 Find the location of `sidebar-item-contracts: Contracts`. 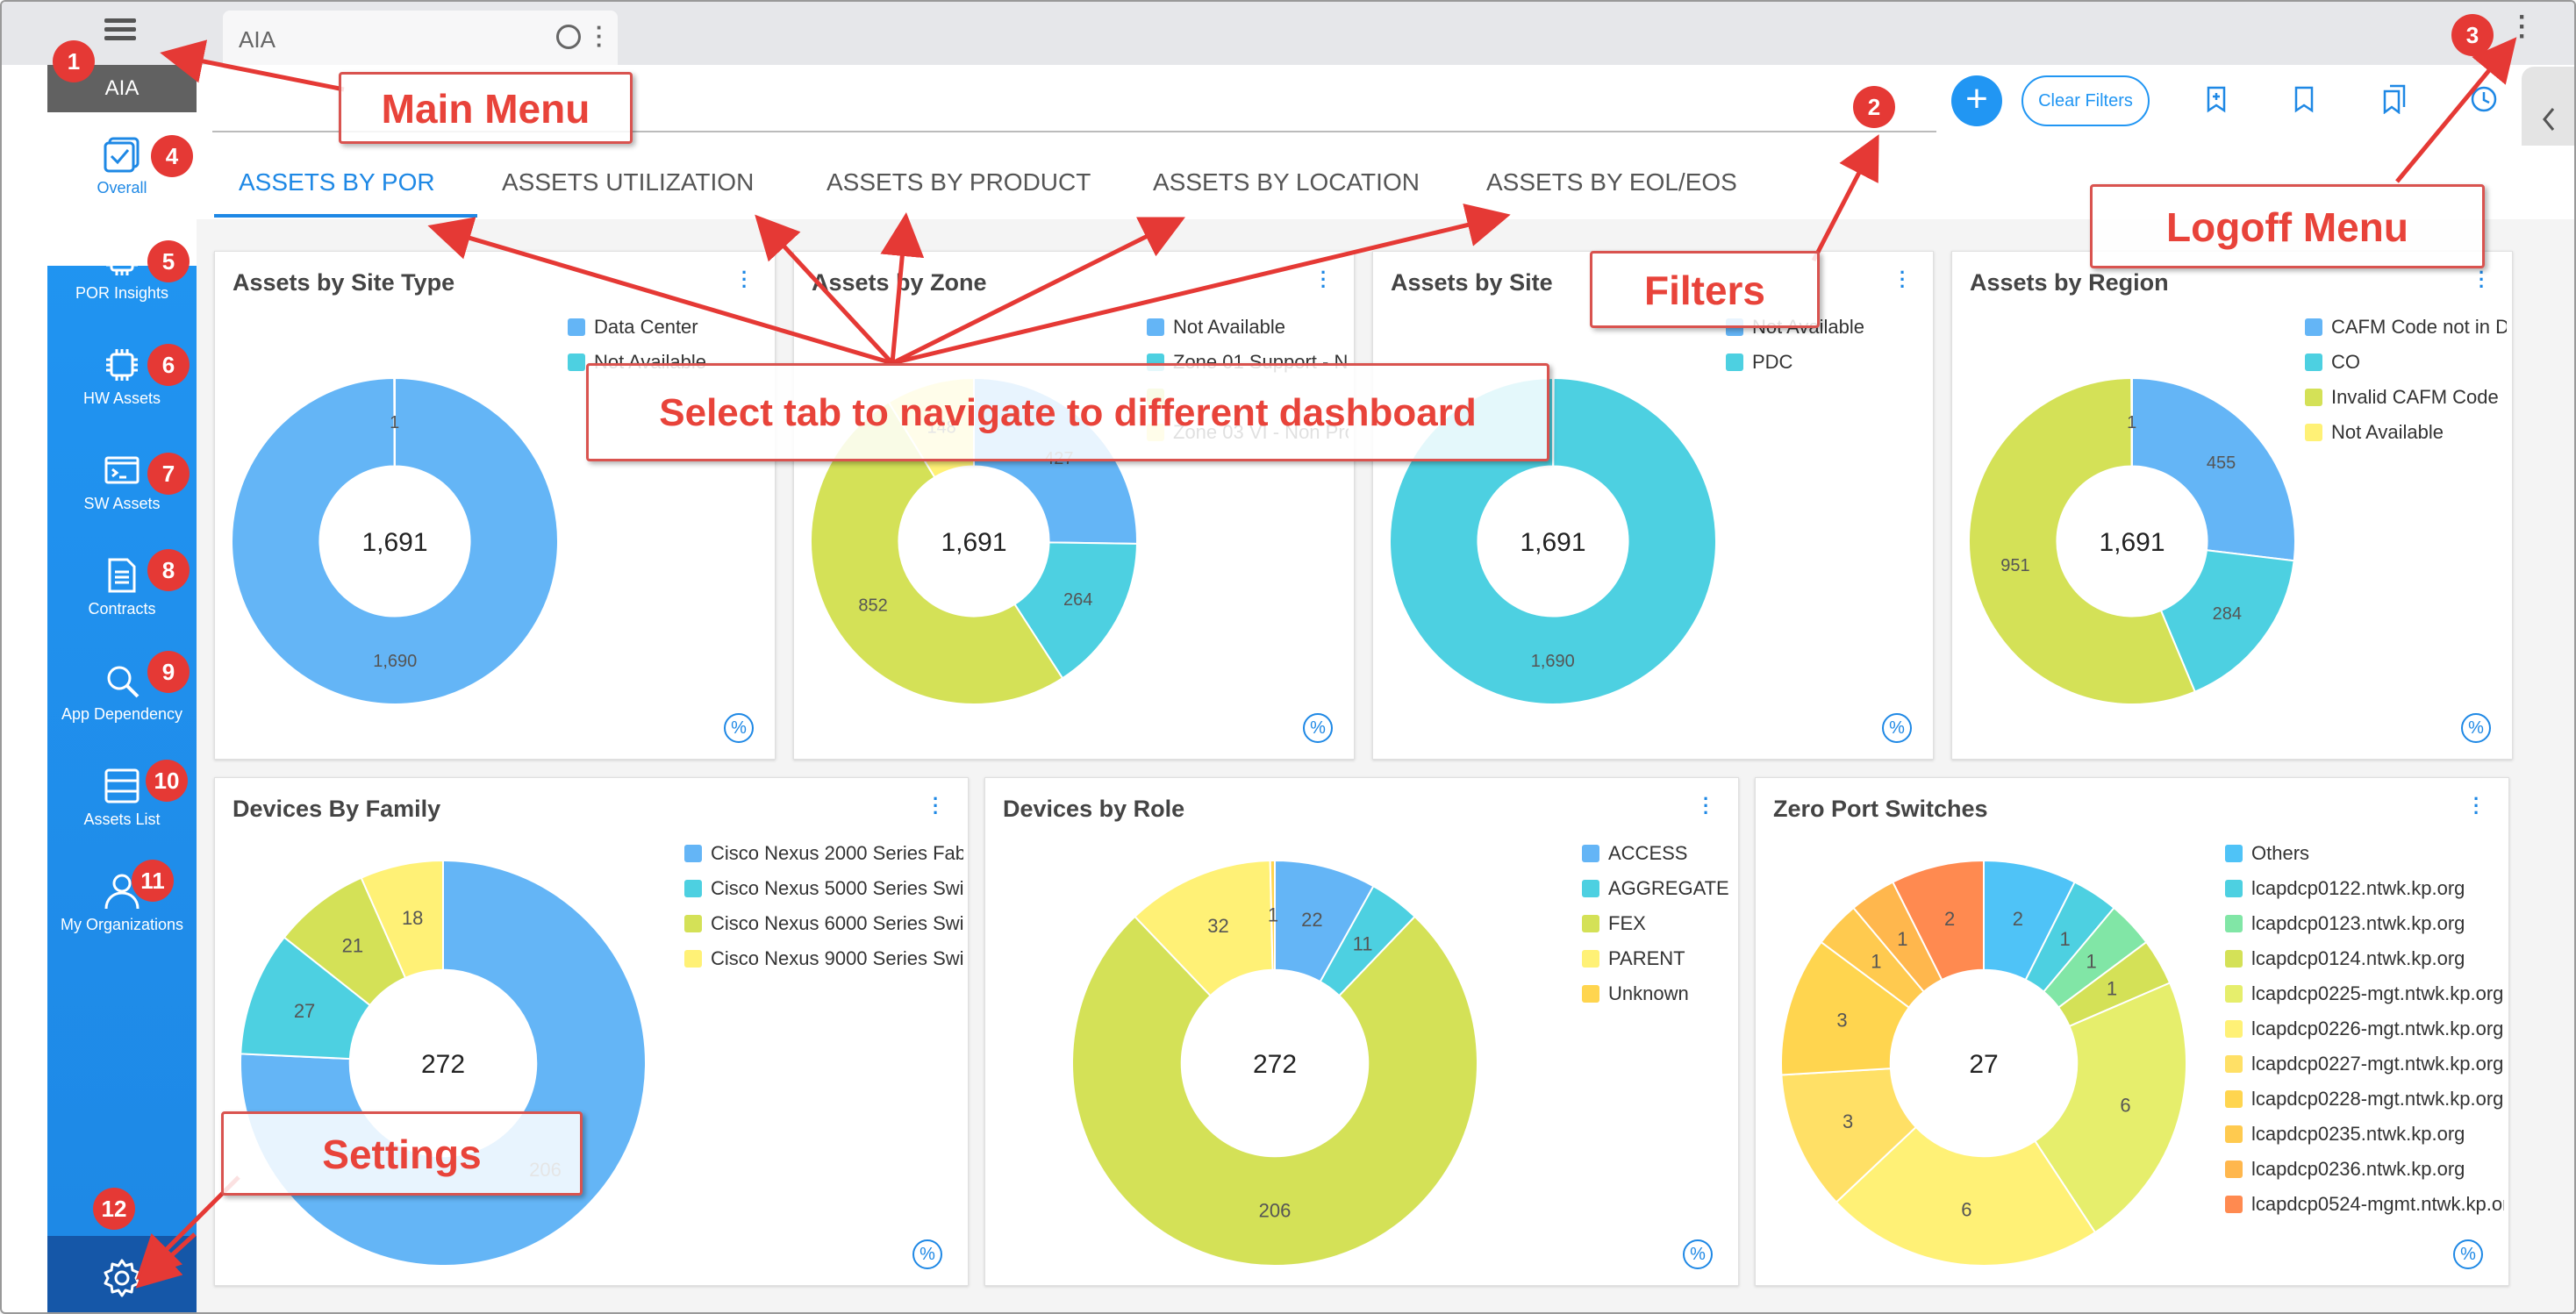

sidebar-item-contracts: Contracts is located at coordinates (122, 587).